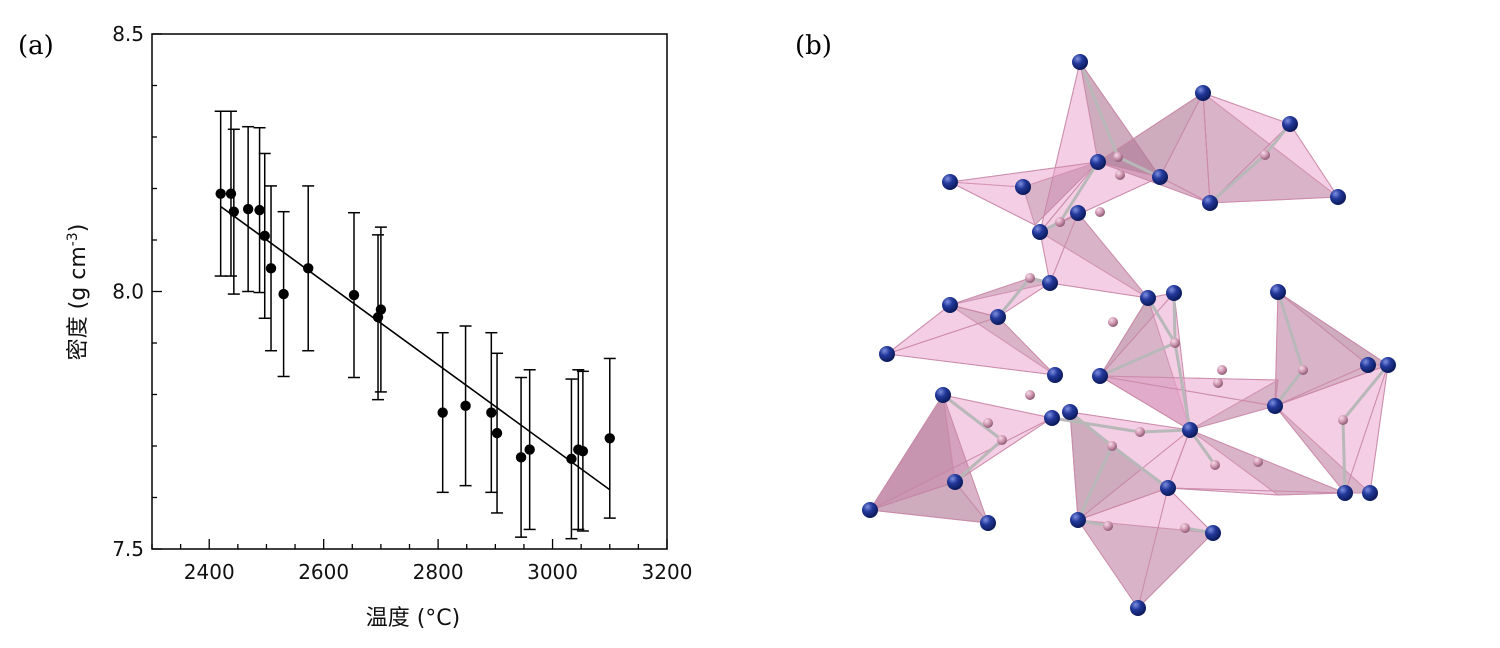 This screenshot has width=1500, height=648. I want to click on y-axis-label-main: 密度 (g cm, so click(78, 303).